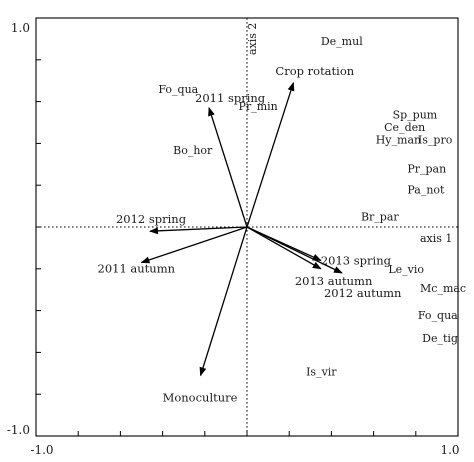  I want to click on environment-vector-label: 2011 autumn, so click(137, 269).